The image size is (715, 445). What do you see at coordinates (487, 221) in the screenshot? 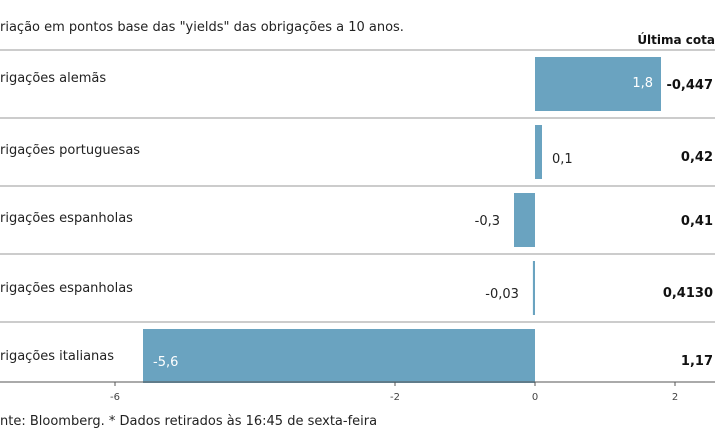
I see `value-label: -0,3` at bounding box center [487, 221].